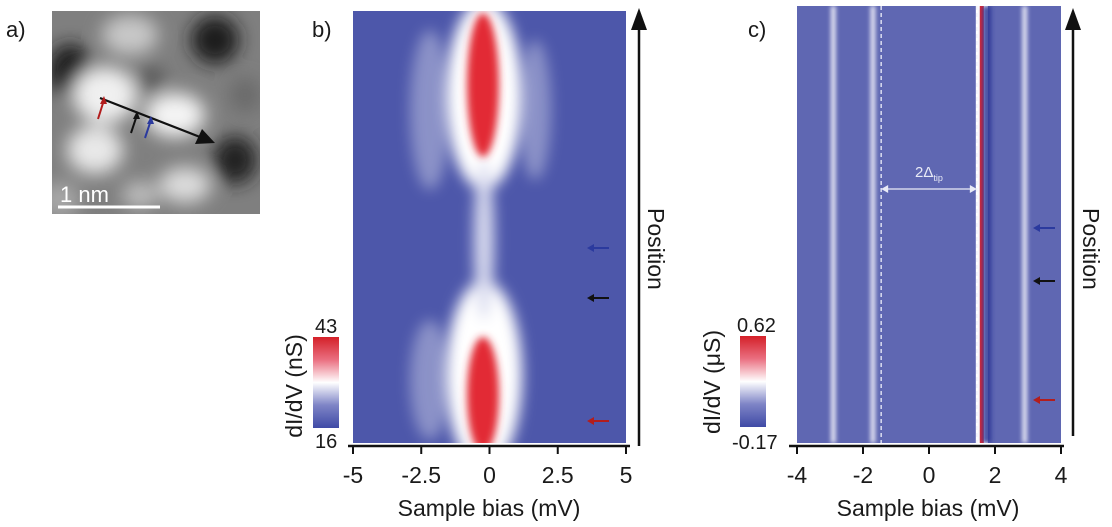  Describe the element at coordinates (353, 475) in the screenshot. I see `x-tick-label-b: -5` at that location.